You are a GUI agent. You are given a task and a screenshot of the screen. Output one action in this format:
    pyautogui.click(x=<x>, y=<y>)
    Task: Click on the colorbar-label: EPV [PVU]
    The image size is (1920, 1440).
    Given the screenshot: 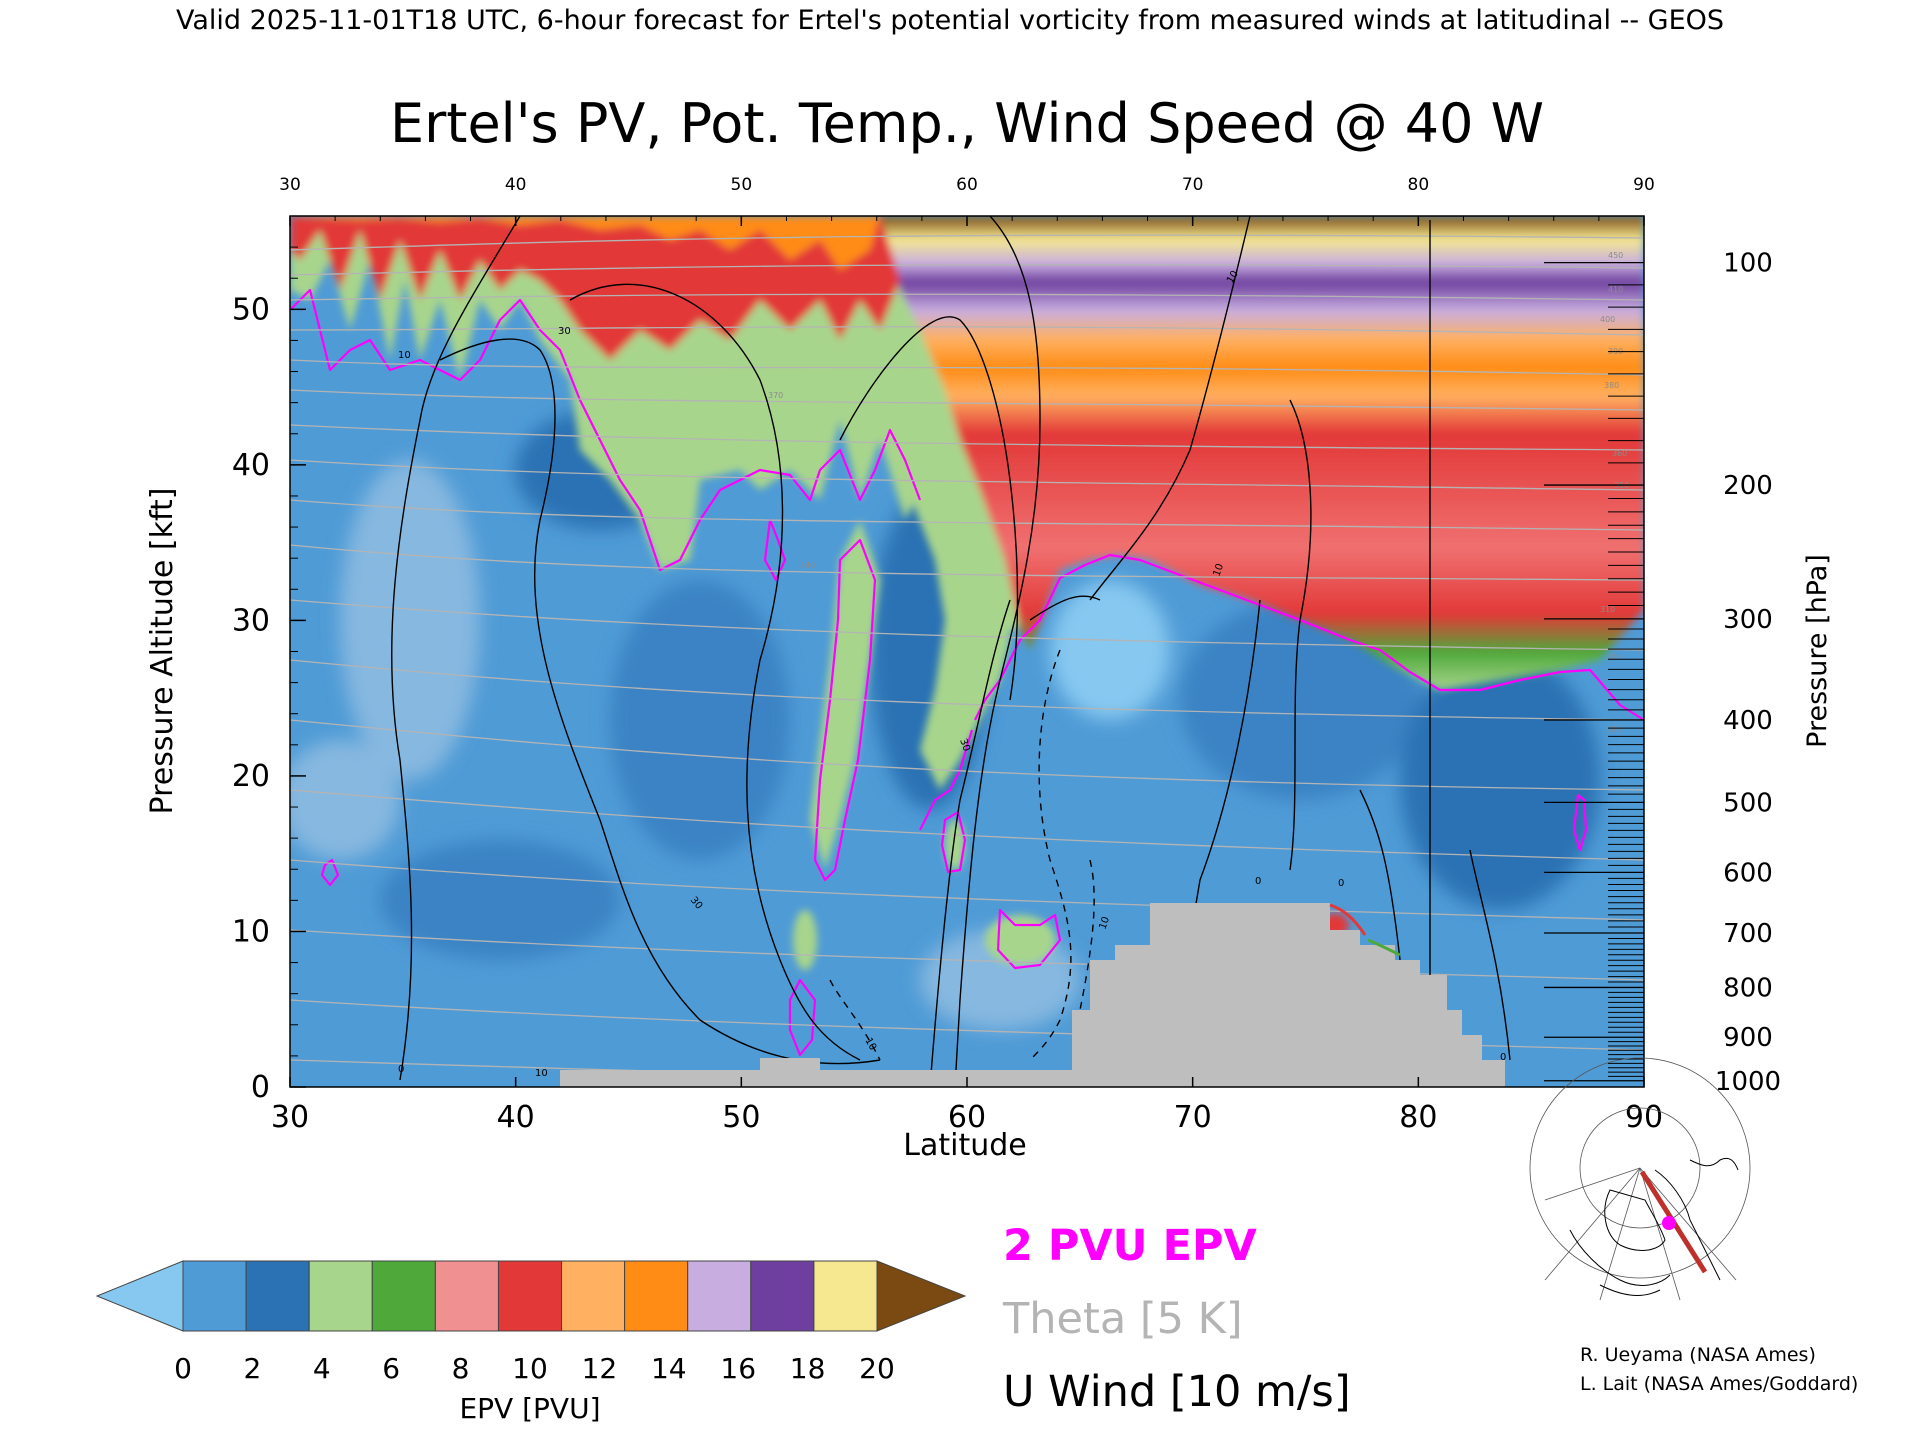 What is the action you would take?
    pyautogui.click(x=529, y=1408)
    